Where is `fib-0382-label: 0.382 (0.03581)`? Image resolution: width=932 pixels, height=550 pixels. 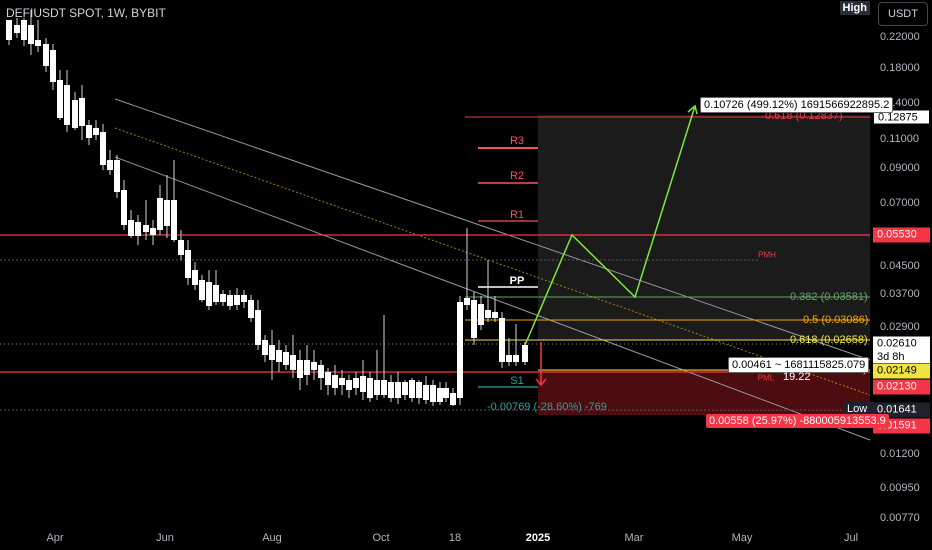
fib-0382-label: 0.382 (0.03581) is located at coordinates (829, 297).